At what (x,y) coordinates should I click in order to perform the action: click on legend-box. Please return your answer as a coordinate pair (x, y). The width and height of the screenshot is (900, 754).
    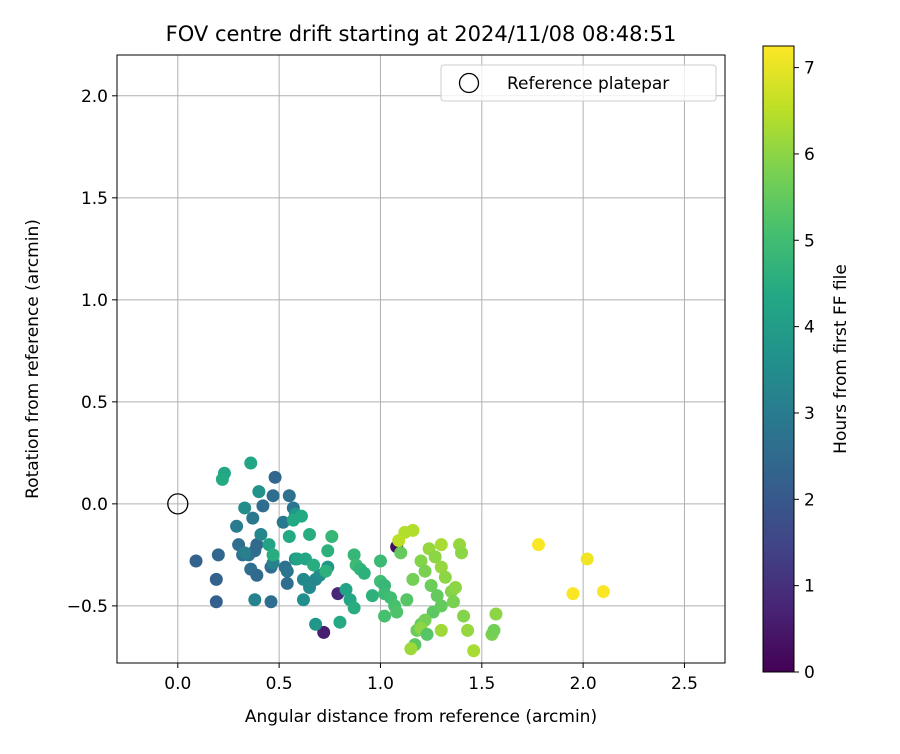
    Looking at the image, I should click on (578, 83).